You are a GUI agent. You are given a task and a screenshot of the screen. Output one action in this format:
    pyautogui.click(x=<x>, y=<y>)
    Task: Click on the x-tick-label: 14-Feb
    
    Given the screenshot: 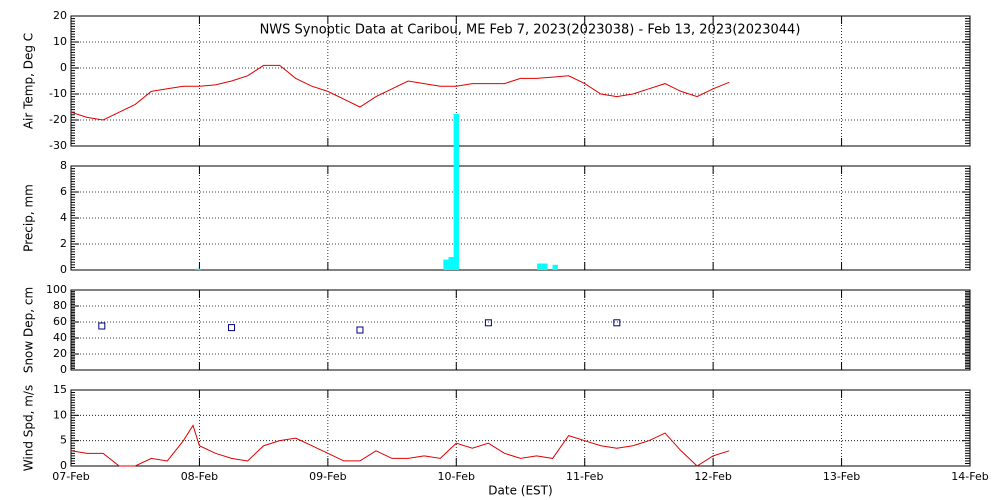 What is the action you would take?
    pyautogui.click(x=969, y=476)
    